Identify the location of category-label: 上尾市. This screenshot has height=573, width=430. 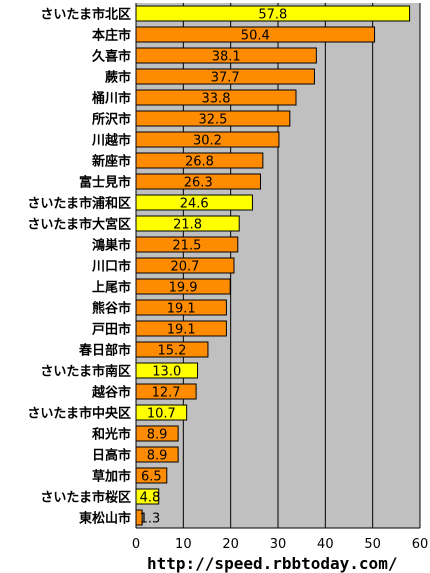
(111, 288).